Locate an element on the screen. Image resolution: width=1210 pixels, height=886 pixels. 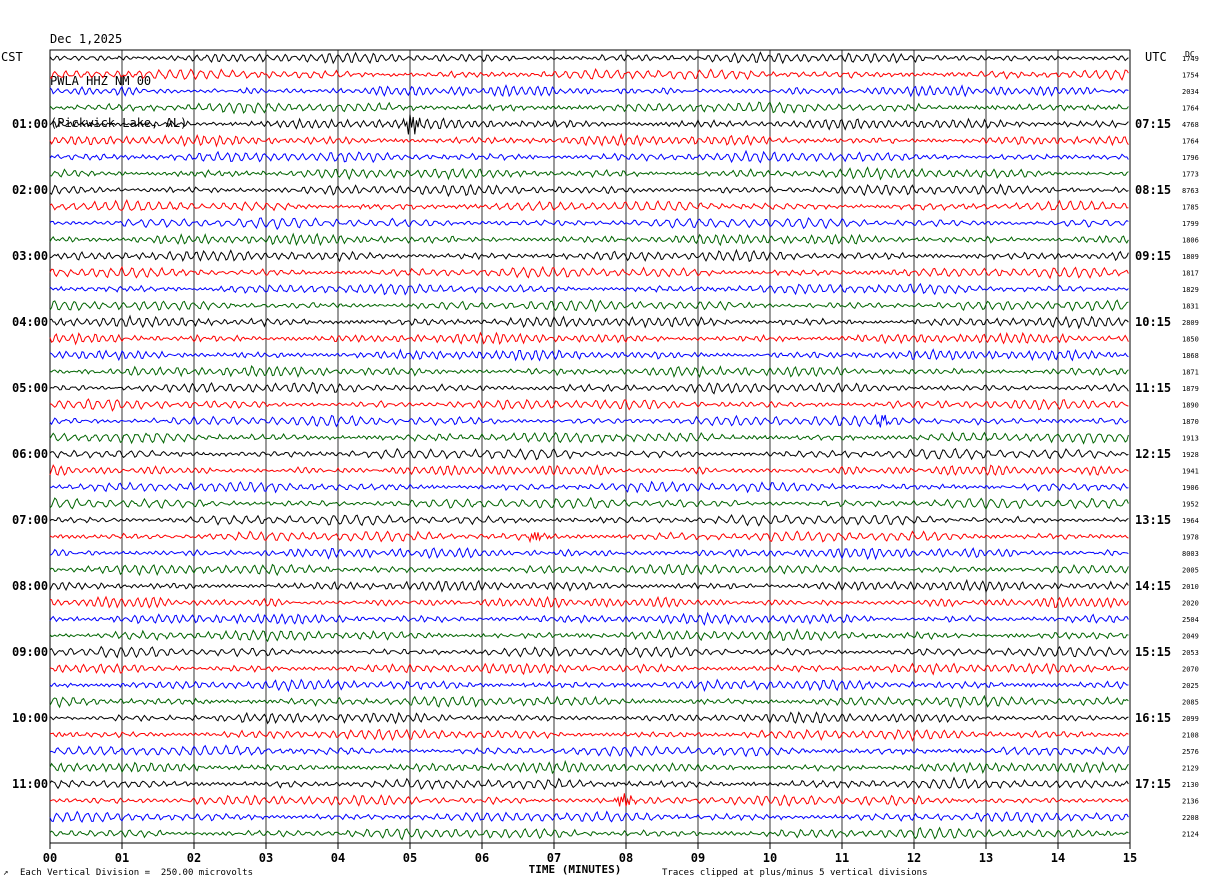
right-time-label: 14:15 is located at coordinates (1153, 586).